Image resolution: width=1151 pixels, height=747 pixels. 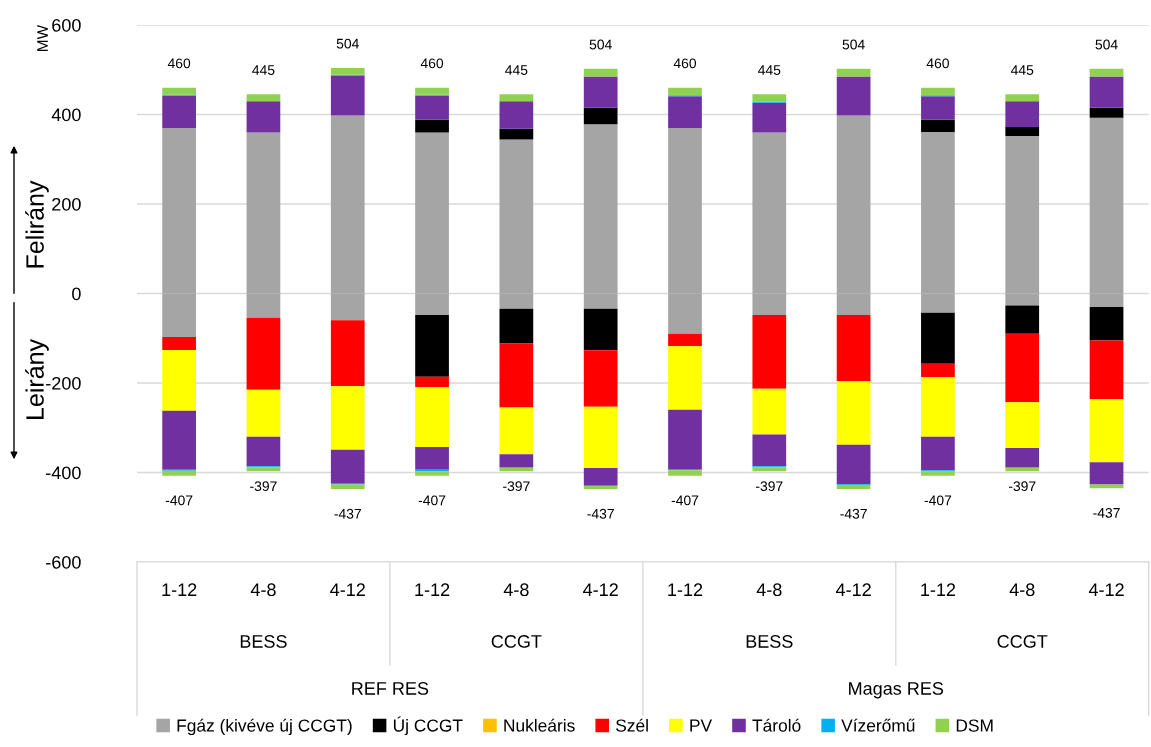 What do you see at coordinates (390, 688) in the screenshot?
I see `text: REF RES` at bounding box center [390, 688].